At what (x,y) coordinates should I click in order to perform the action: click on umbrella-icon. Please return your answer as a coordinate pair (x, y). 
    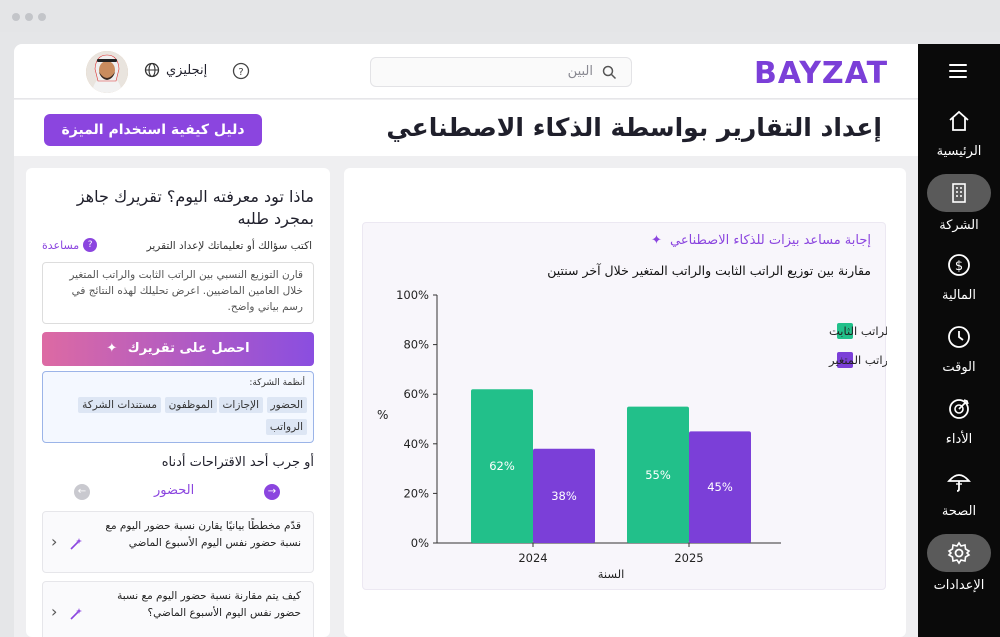
    Looking at the image, I should click on (959, 483).